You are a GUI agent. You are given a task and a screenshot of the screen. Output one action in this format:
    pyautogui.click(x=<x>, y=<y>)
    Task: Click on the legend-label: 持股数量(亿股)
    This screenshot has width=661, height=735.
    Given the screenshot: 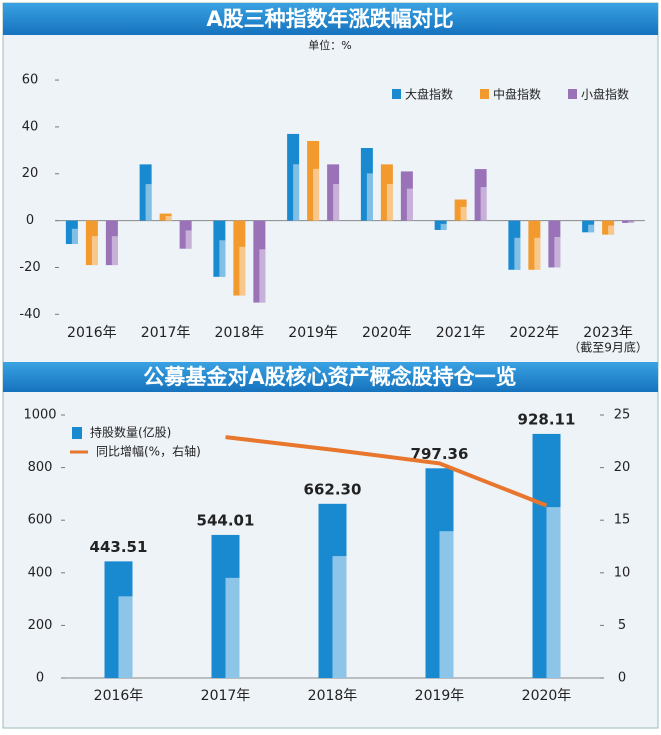 What is the action you would take?
    pyautogui.click(x=130, y=432)
    